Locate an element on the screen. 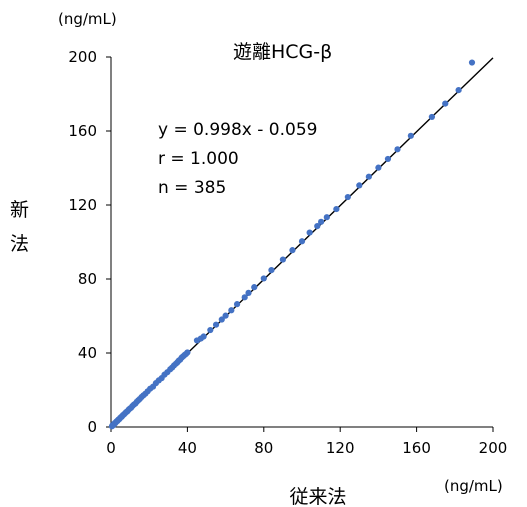 This screenshot has height=507, width=527. y-tick-label: 120 is located at coordinates (82, 205).